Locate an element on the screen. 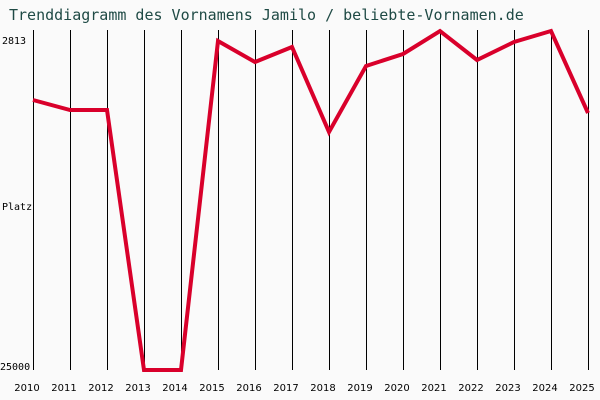 The image size is (600, 400). x-tick-label: 2011 is located at coordinates (63, 388).